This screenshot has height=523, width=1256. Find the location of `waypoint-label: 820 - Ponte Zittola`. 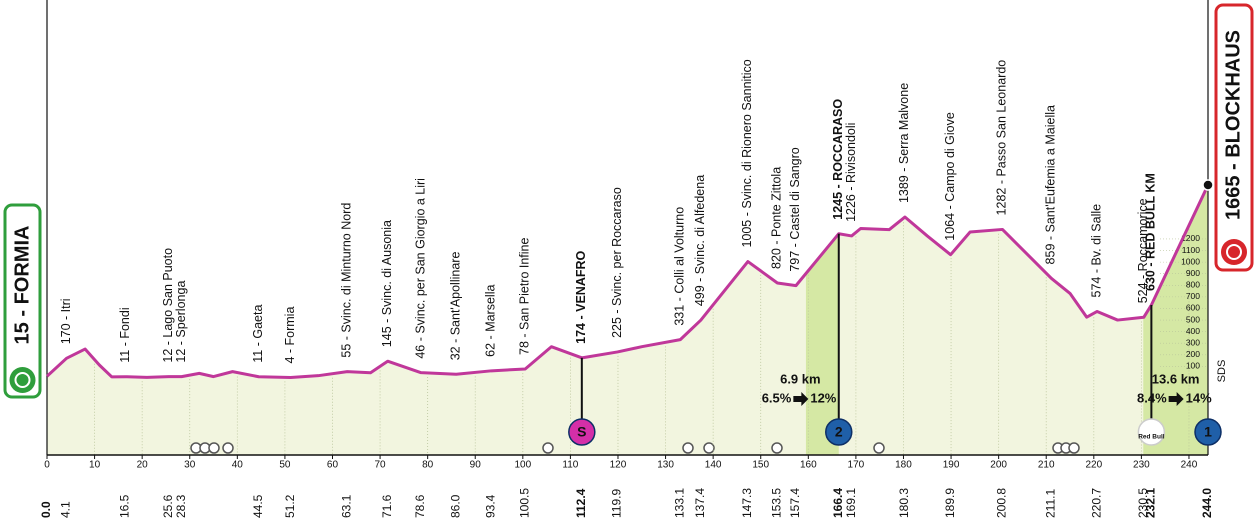

waypoint-label: 820 - Ponte Zittola is located at coordinates (777, 218).